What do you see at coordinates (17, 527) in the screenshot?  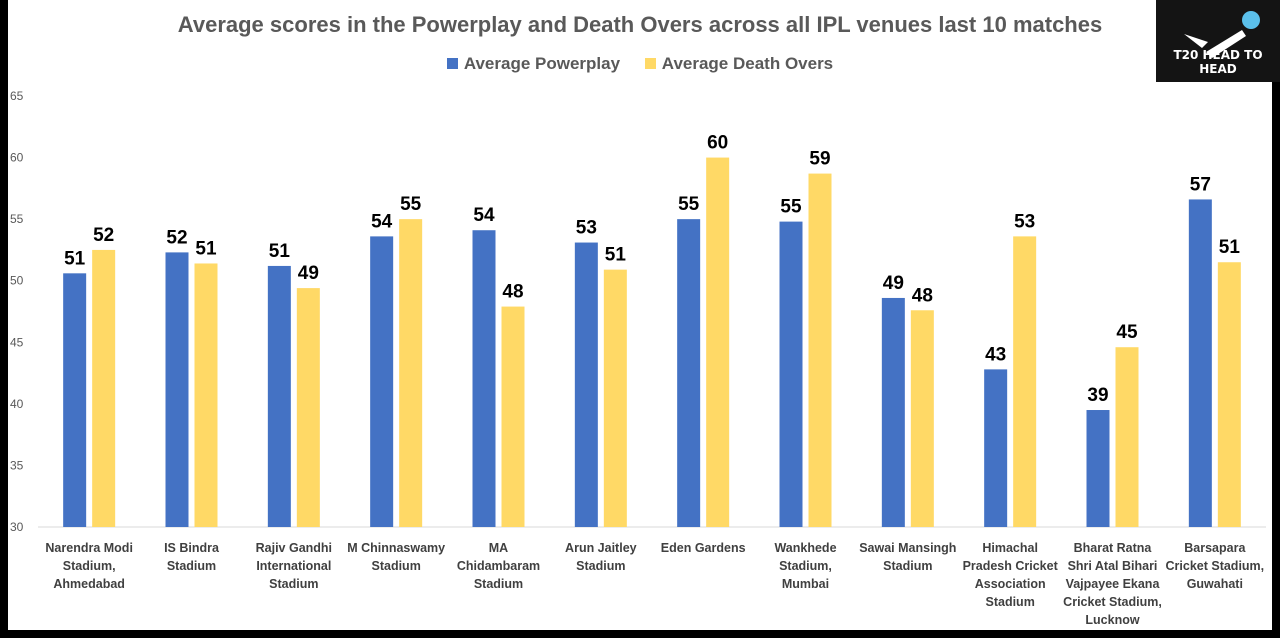 I see `y-tick-label: 30` at bounding box center [17, 527].